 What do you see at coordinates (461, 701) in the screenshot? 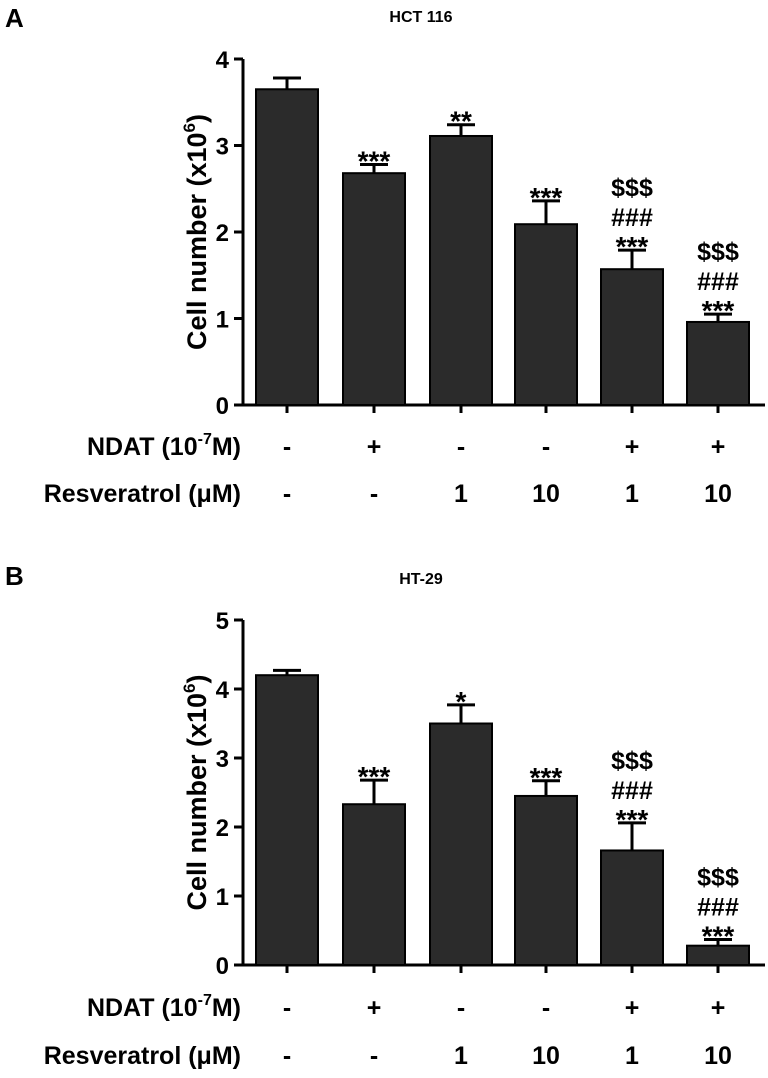
I see `significance-label: *` at bounding box center [461, 701].